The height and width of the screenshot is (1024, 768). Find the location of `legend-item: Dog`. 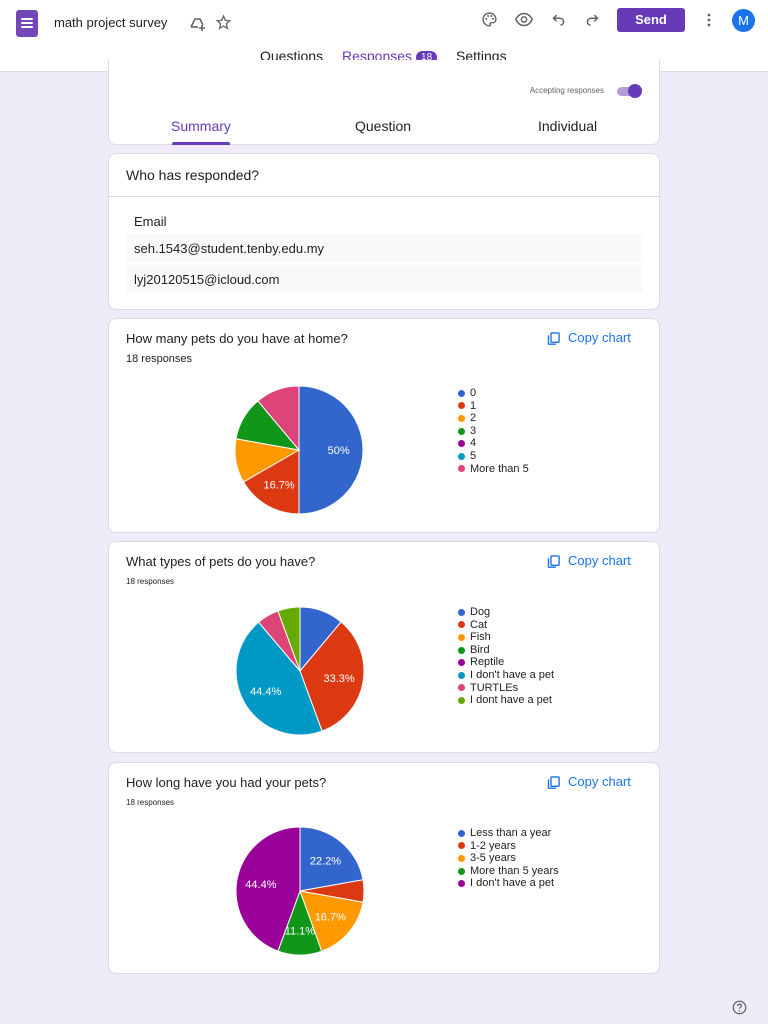

legend-item: Dog is located at coordinates (506, 612).